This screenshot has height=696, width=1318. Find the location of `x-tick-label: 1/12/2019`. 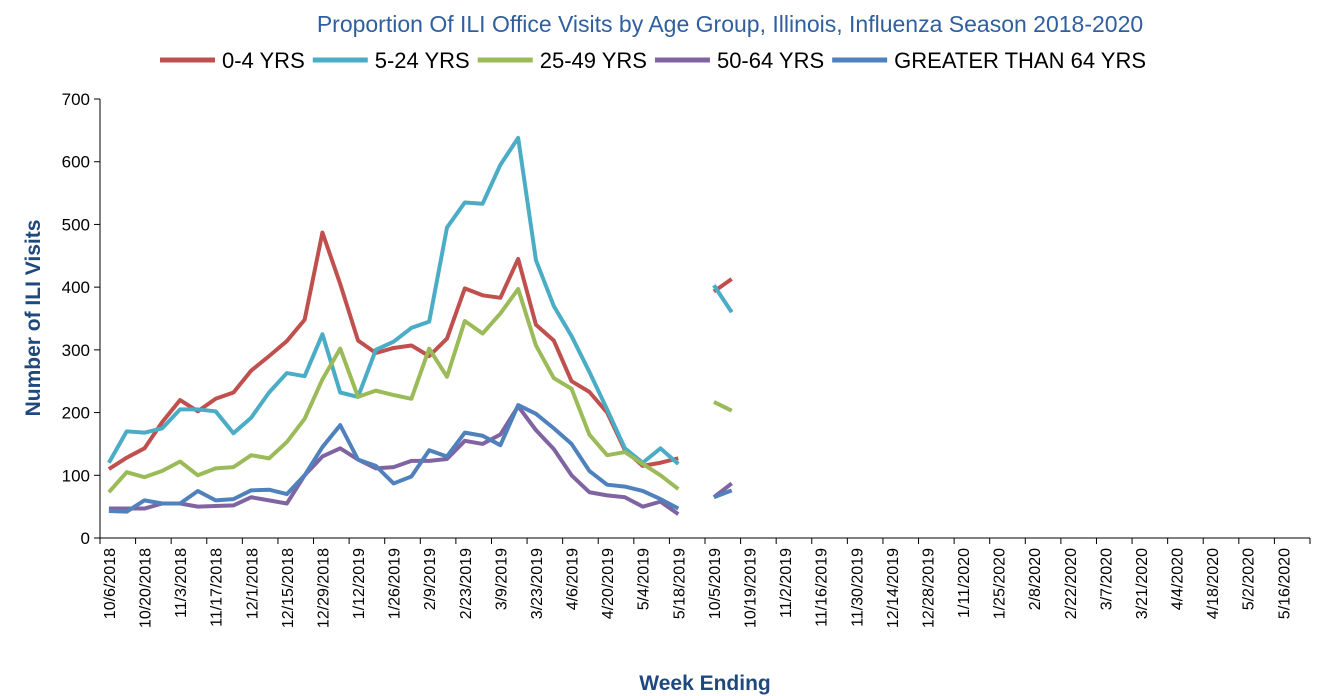

x-tick-label: 1/12/2019 is located at coordinates (359, 583).